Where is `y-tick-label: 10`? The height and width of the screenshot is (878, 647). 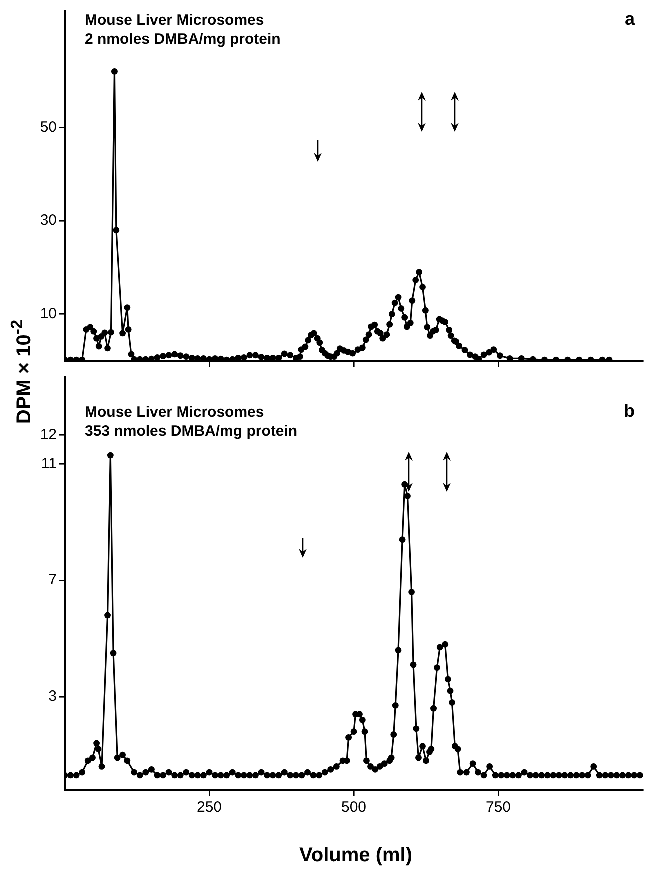
y-tick-label: 10 is located at coordinates (48, 313).